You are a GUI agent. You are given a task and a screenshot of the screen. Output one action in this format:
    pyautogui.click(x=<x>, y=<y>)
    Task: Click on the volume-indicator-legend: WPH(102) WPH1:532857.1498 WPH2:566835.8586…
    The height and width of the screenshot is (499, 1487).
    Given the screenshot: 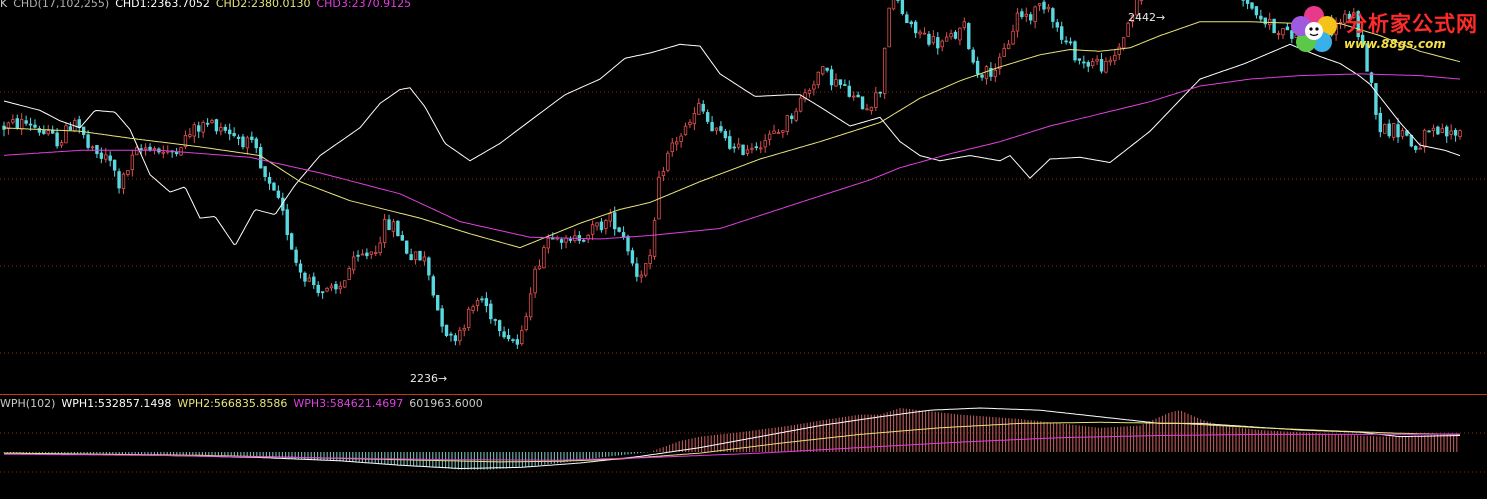 What is the action you would take?
    pyautogui.click(x=244, y=404)
    